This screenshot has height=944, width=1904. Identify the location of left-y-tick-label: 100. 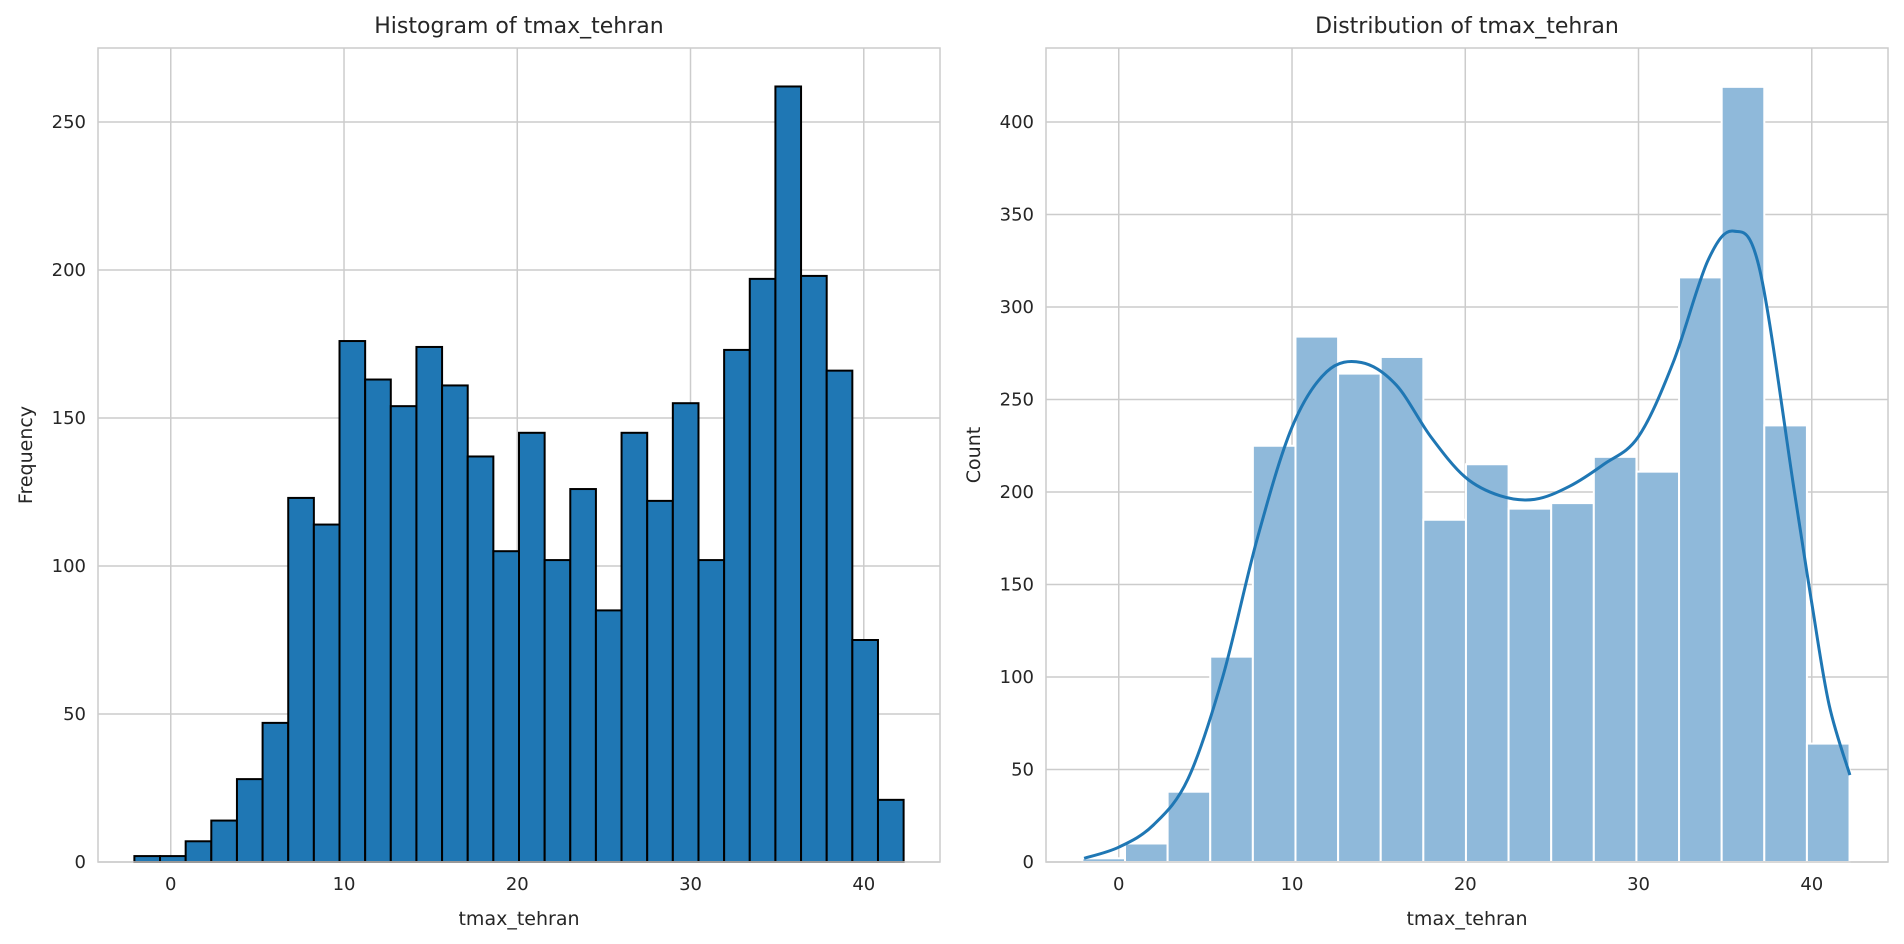
(69, 566).